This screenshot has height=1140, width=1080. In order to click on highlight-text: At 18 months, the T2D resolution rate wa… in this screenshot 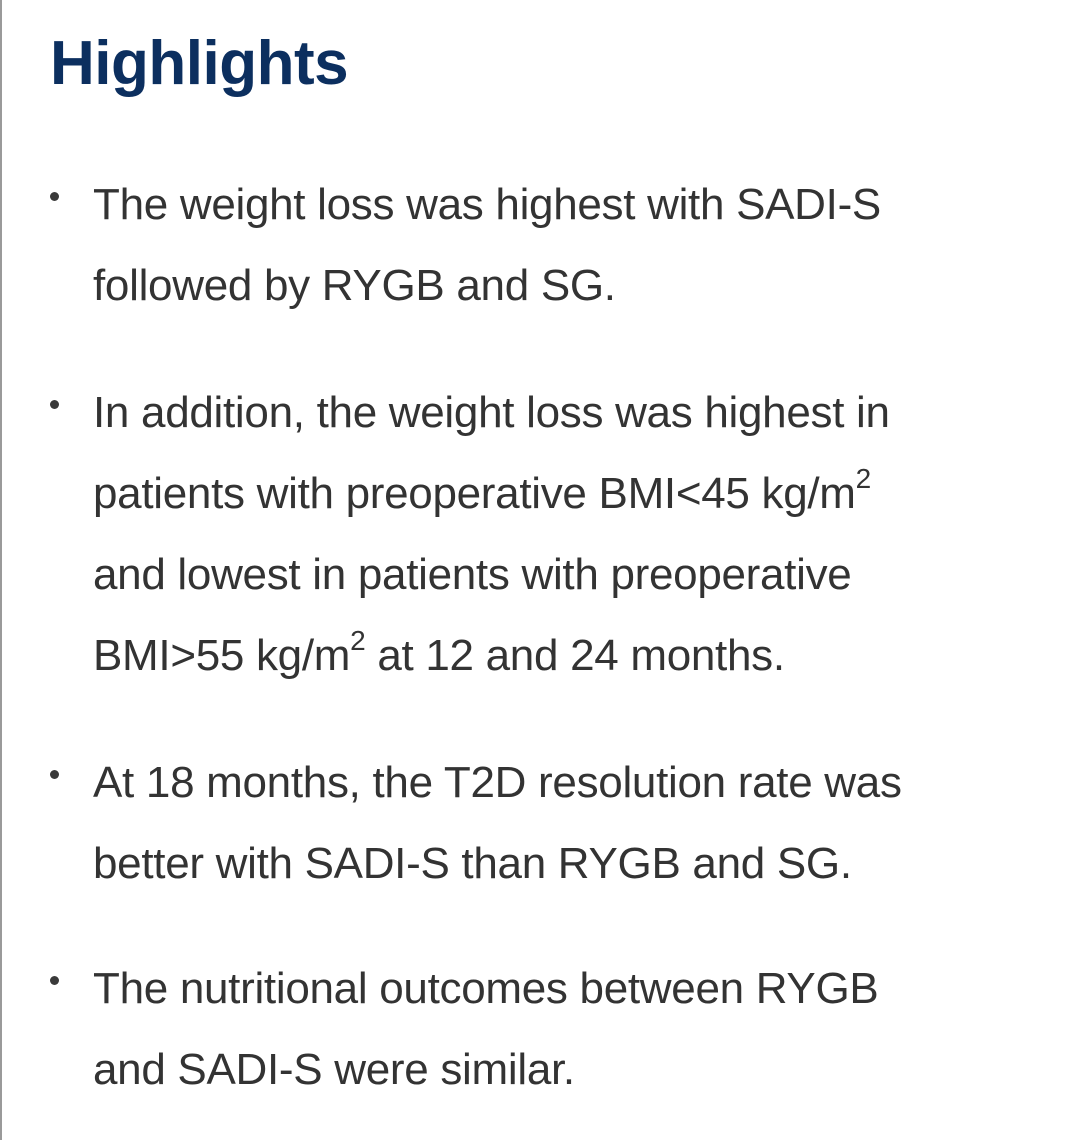, I will do `click(497, 823)`.